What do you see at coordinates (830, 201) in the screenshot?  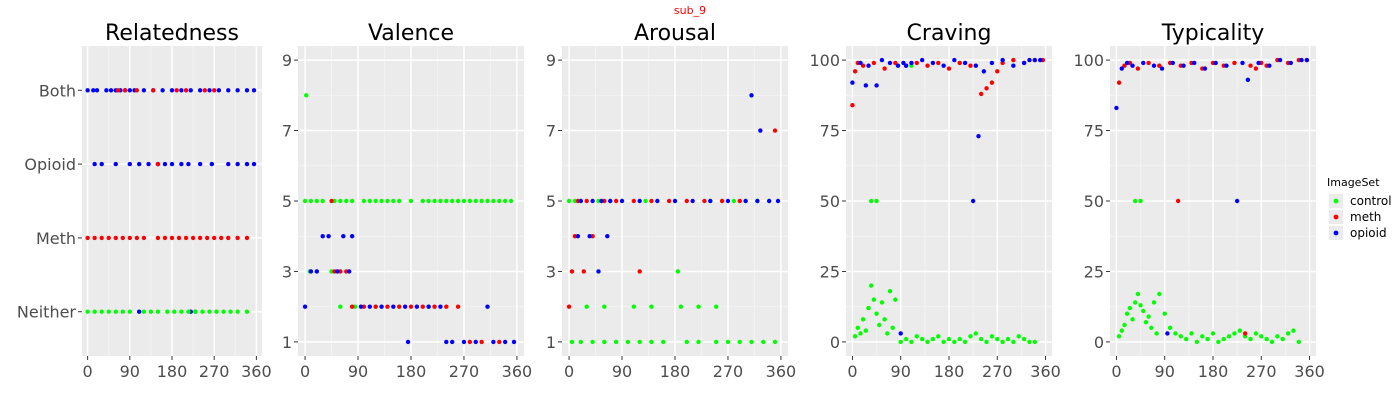 I see `y-tick-label: 50` at bounding box center [830, 201].